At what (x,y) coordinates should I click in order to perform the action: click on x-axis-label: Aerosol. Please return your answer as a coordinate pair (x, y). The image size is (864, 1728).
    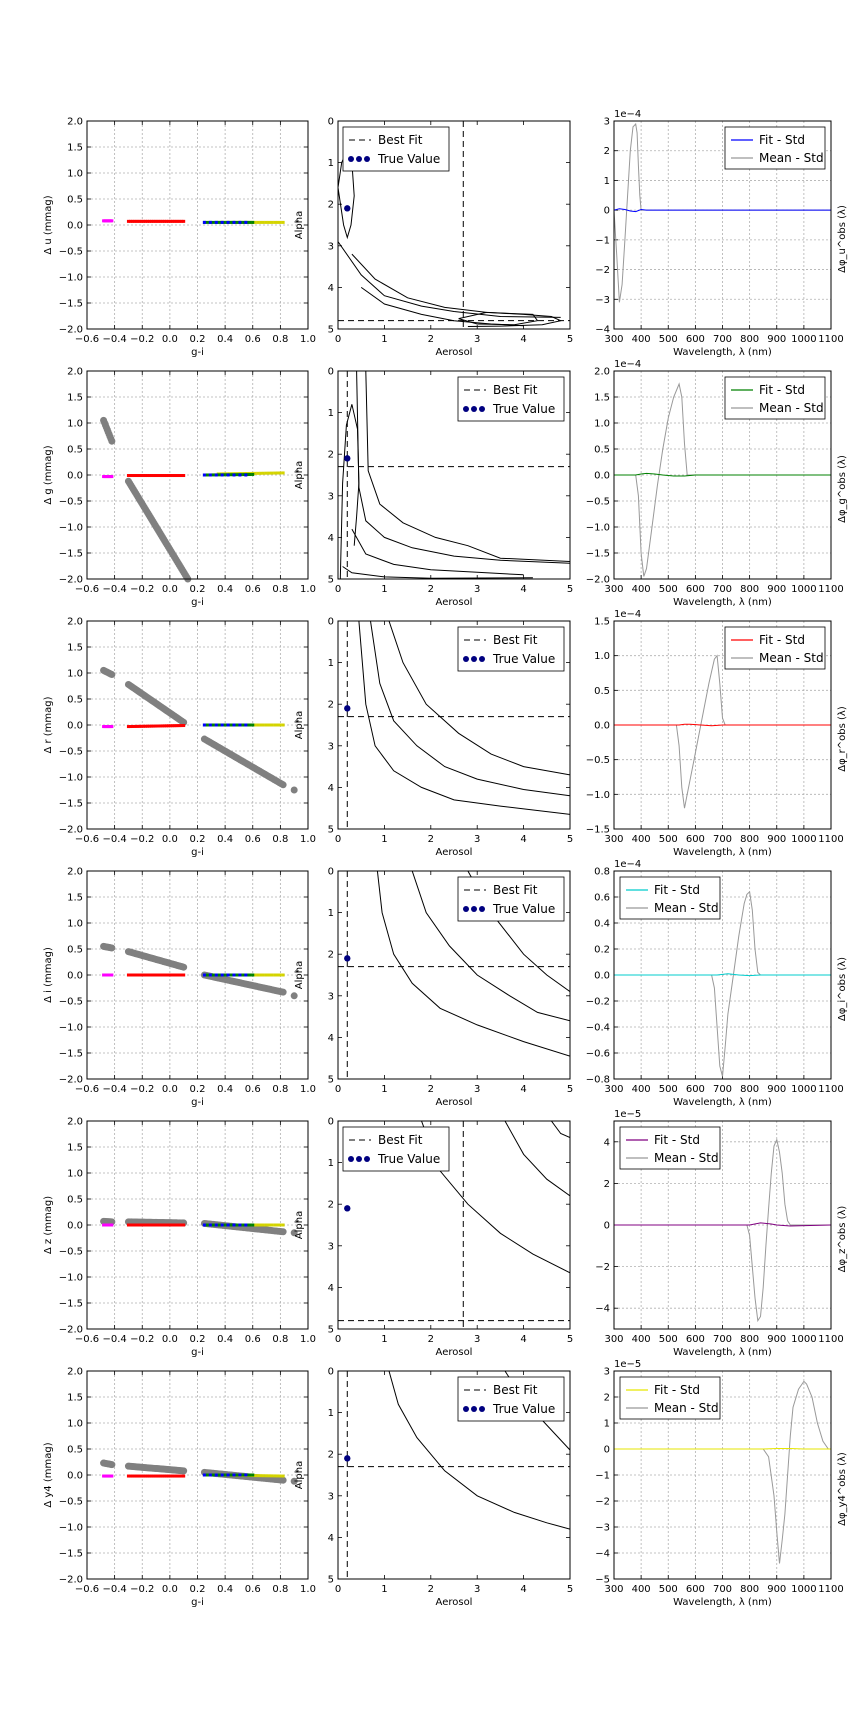
    Looking at the image, I should click on (454, 602).